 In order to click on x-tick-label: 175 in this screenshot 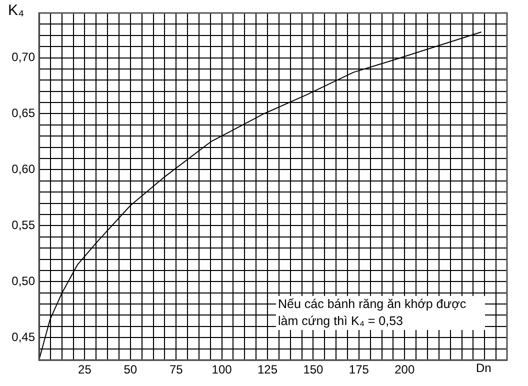, I will do `click(359, 369)`.